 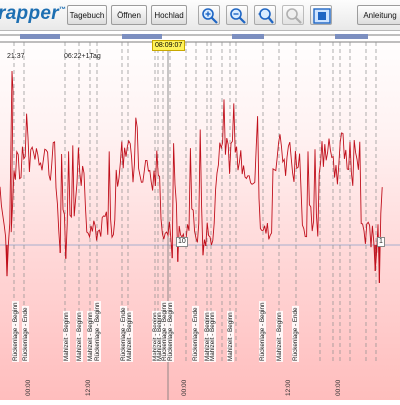 What do you see at coordinates (169, 15) in the screenshot?
I see `upload-button: Hochlad` at bounding box center [169, 15].